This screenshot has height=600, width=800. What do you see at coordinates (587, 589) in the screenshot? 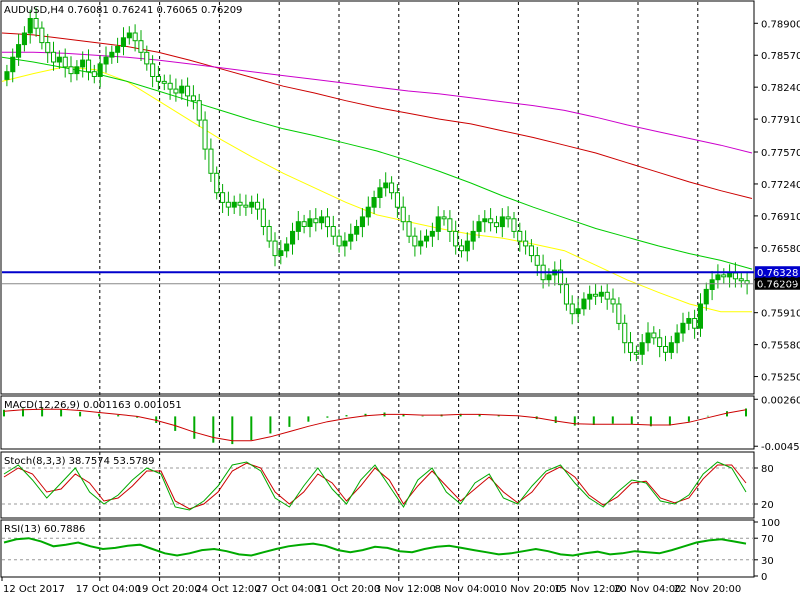
I see `time-tick-label: 15 Nov 12:00` at bounding box center [587, 589].